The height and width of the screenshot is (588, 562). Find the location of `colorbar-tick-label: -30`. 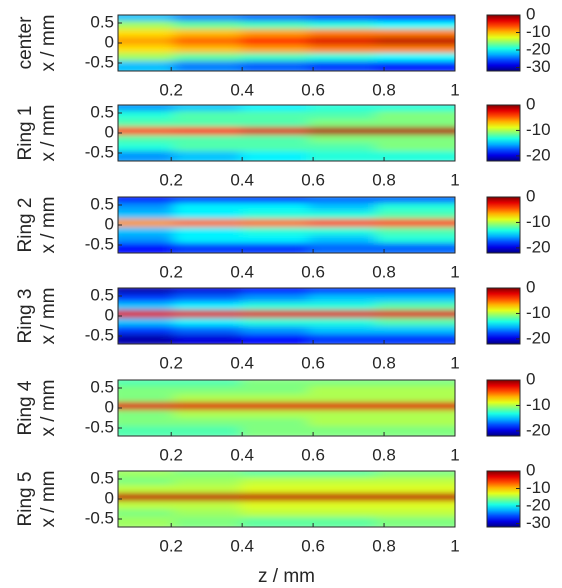

colorbar-tick-label: -30 is located at coordinates (538, 522).